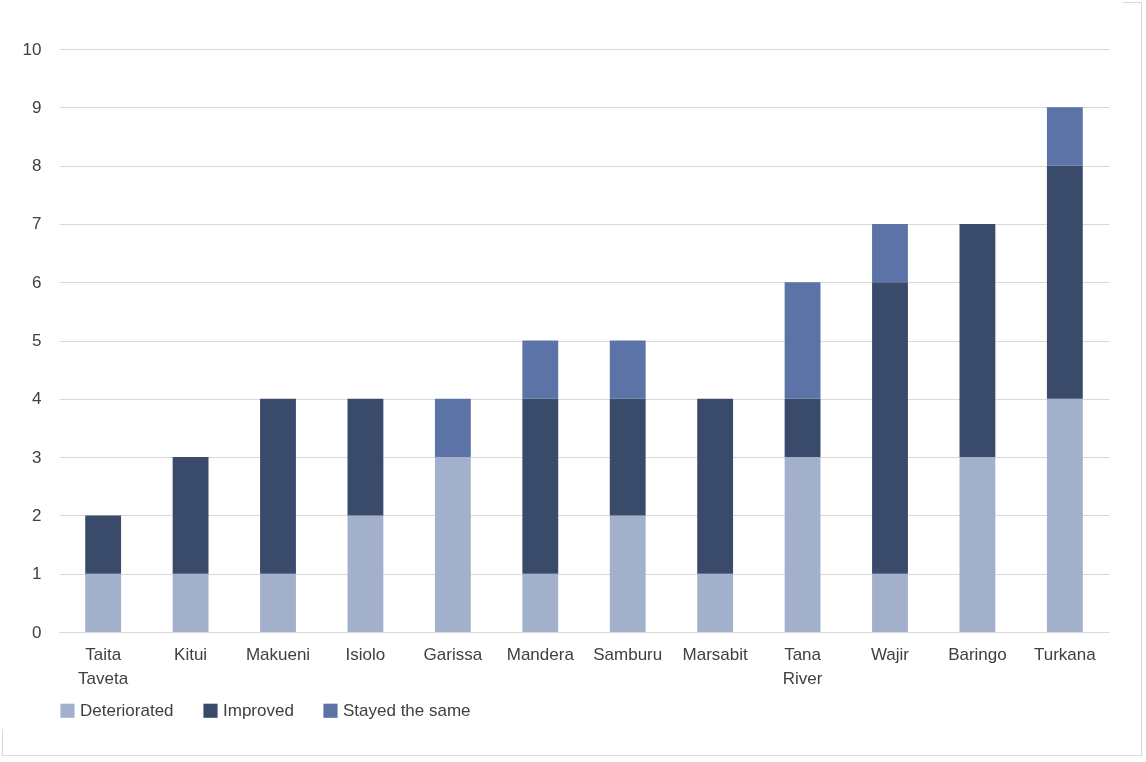 This screenshot has width=1146, height=762. What do you see at coordinates (37, 399) in the screenshot?
I see `y-tick-label: 4` at bounding box center [37, 399].